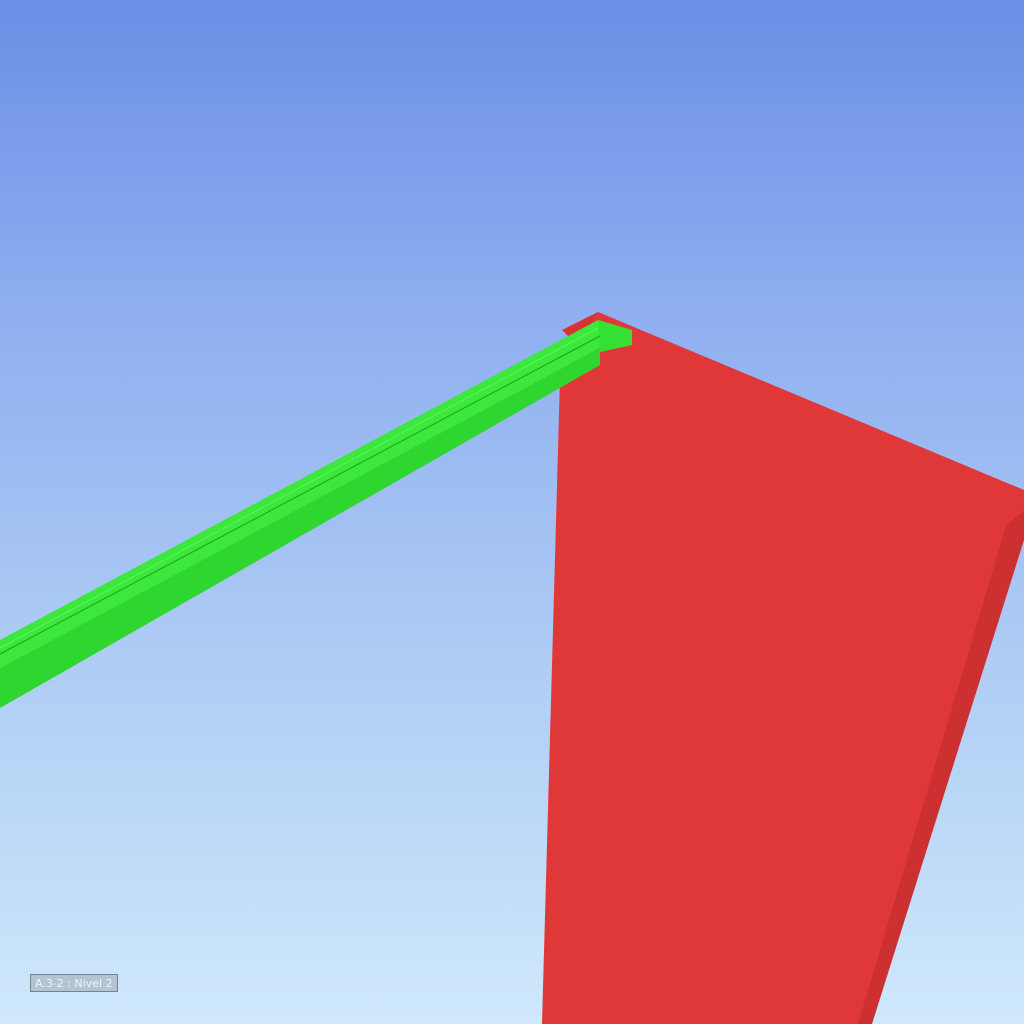 The image size is (1024, 1024). I want to click on wall-side-face, so click(941, 767).